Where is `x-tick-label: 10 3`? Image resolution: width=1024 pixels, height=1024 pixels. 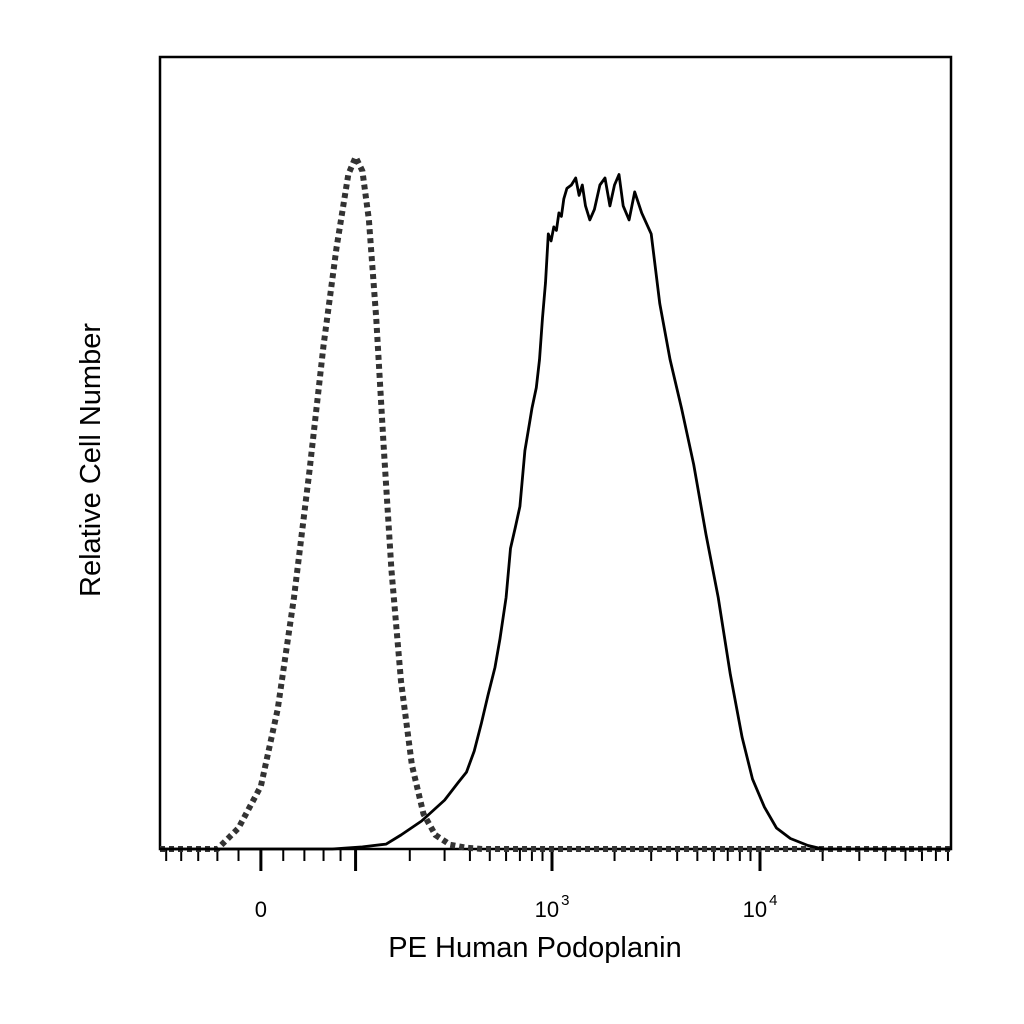
x-tick-label: 10 3 is located at coordinates (552, 907).